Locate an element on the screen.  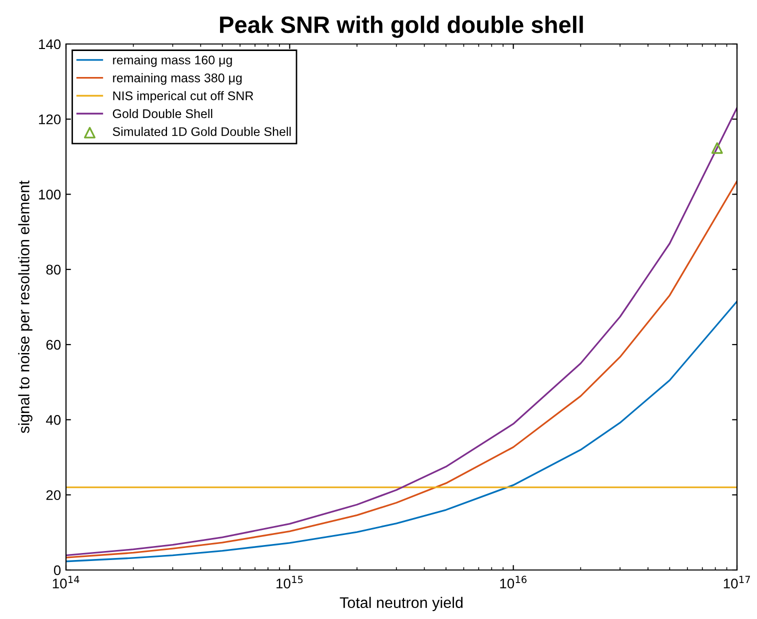
legend-label: remaing mass 160 μg is located at coordinates (172, 61).